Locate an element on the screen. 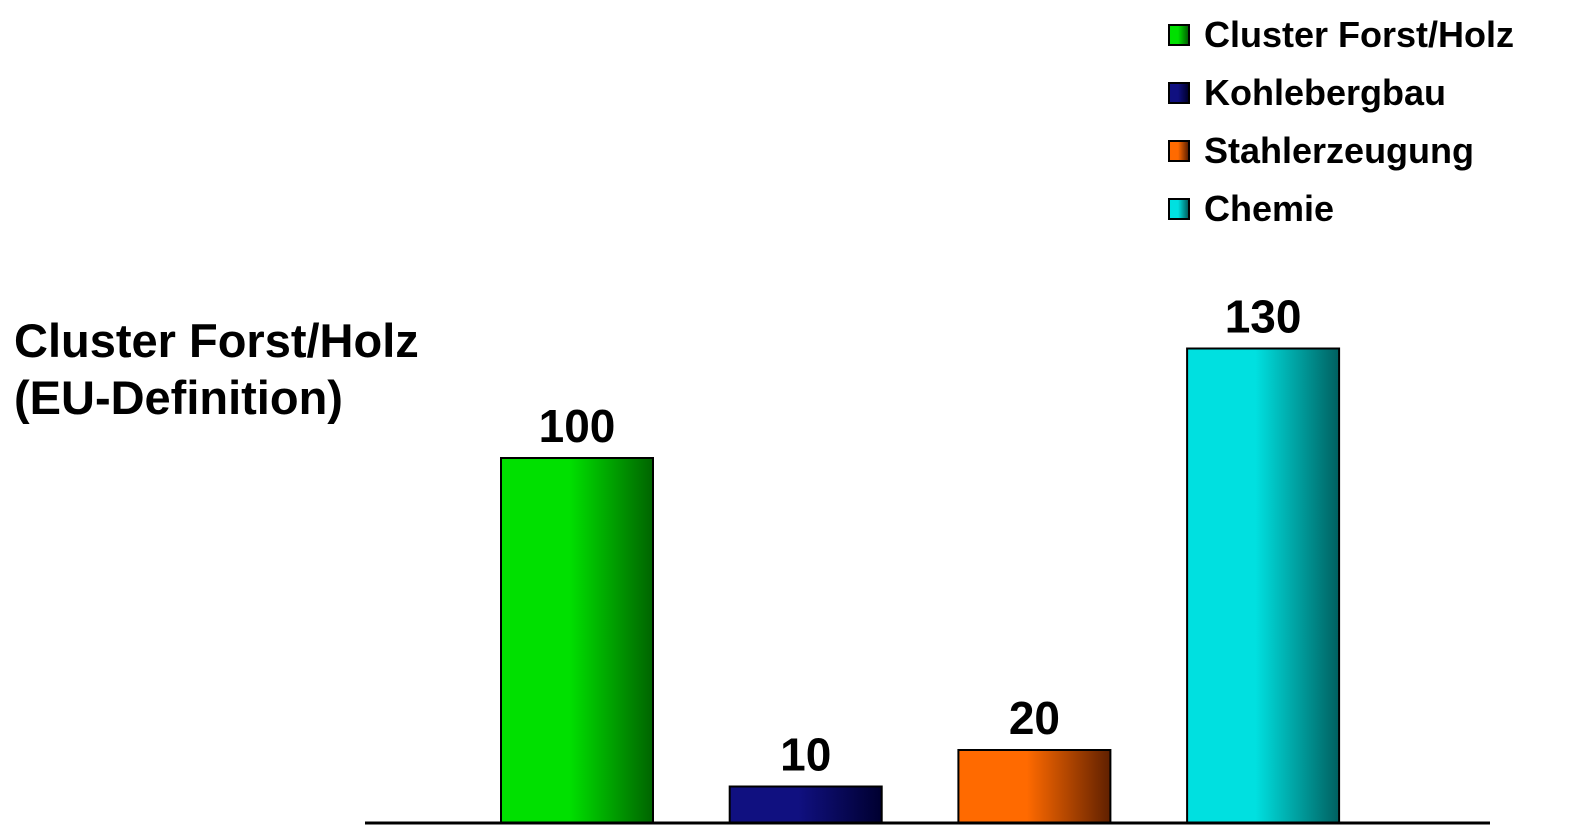 The width and height of the screenshot is (1571, 827). legend-item-kohlebergbau: Kohlebergbau is located at coordinates (1341, 93).